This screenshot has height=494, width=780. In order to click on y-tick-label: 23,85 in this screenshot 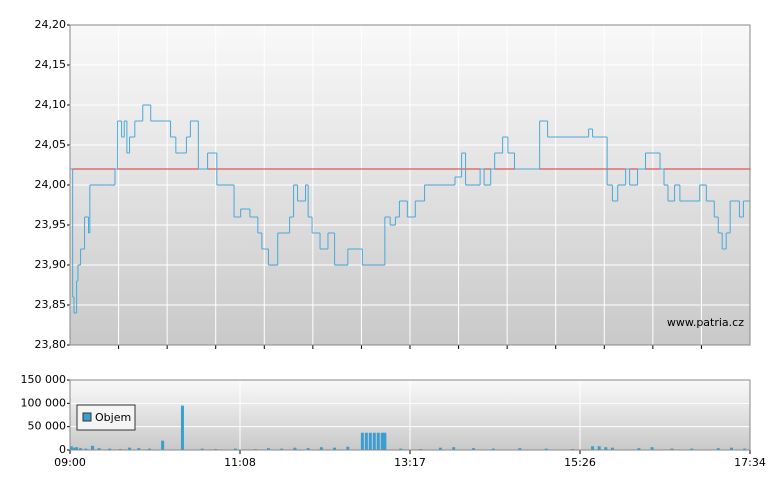, I will do `click(51, 304)`.